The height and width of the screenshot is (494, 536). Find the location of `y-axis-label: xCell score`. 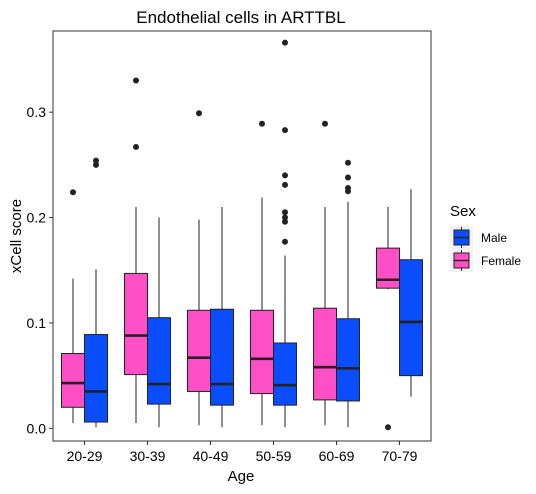

y-axis-label: xCell score is located at coordinates (16, 236).